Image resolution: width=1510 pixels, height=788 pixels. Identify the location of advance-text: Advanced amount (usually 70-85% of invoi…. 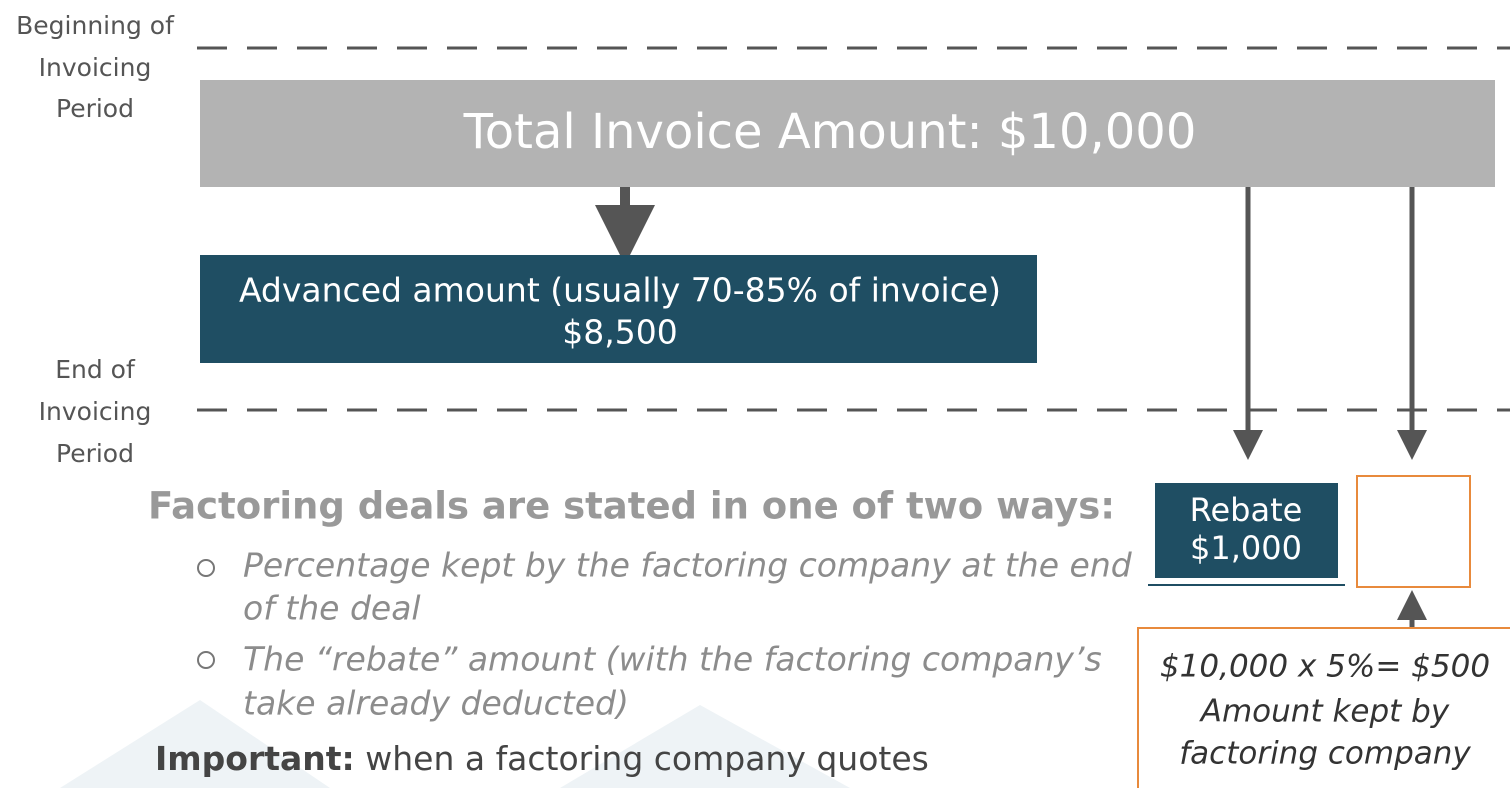
(620, 290).